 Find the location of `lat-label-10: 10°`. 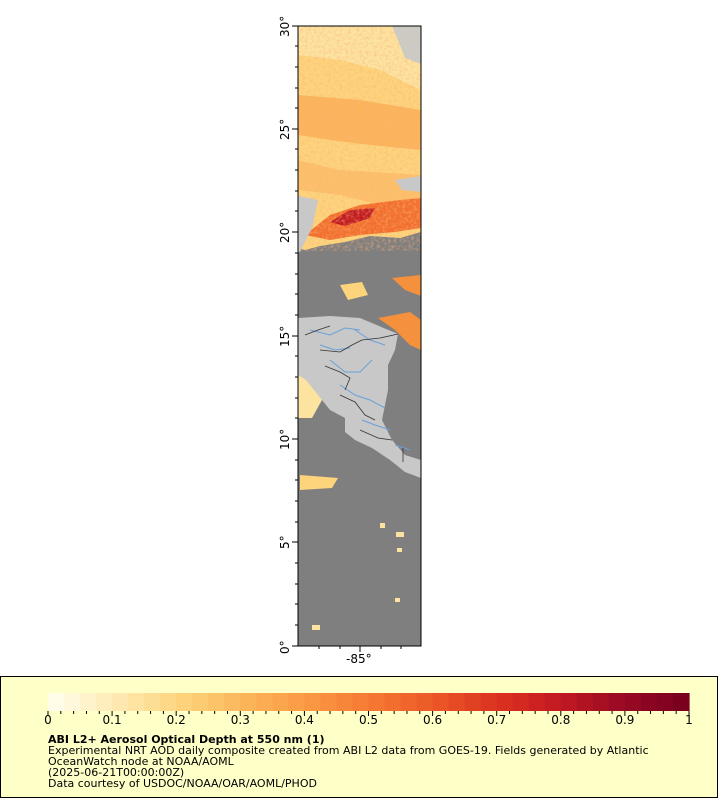

lat-label-10: 10° is located at coordinates (285, 439).